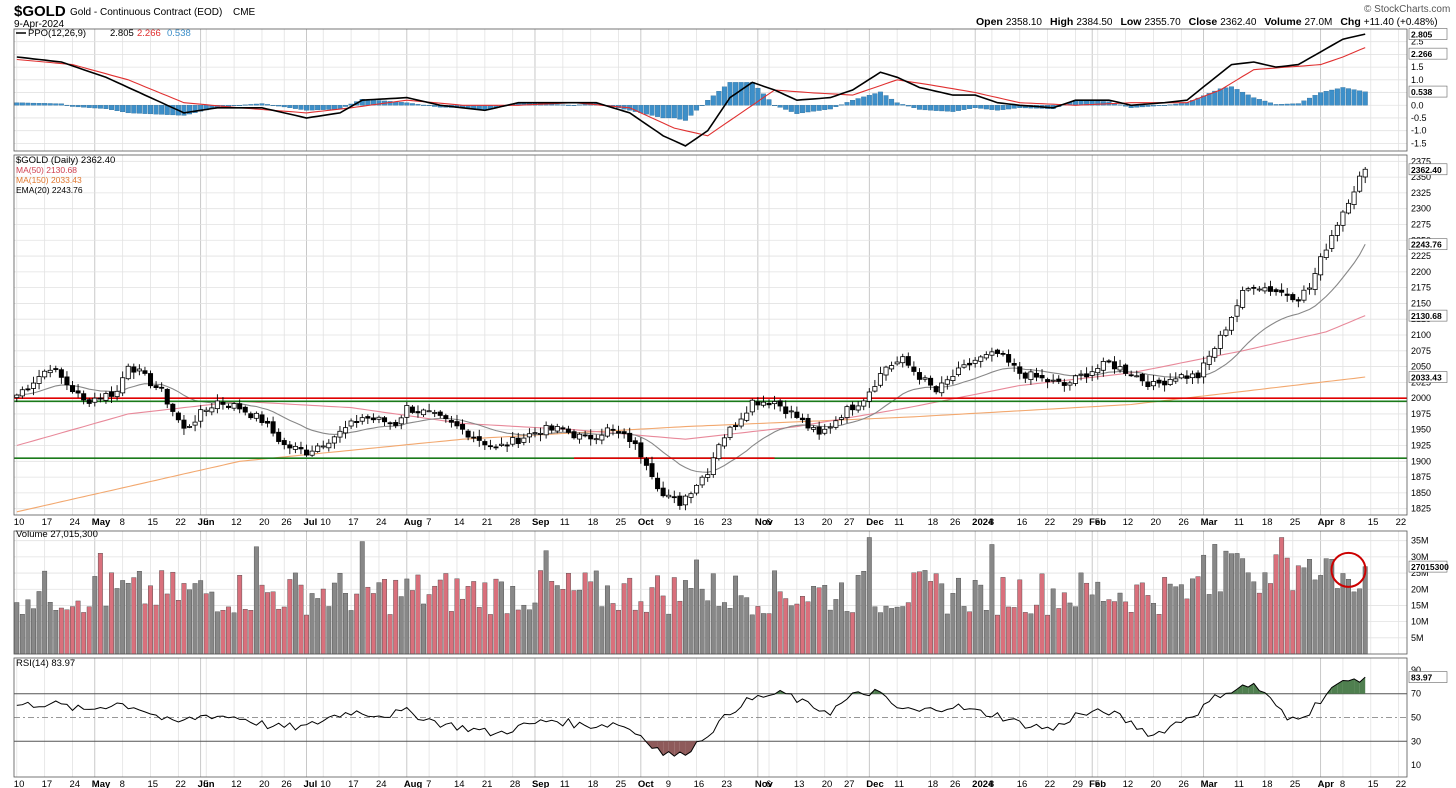 The image size is (1456, 788). Describe the element at coordinates (827, 783) in the screenshot. I see `x-tick-label: 20` at that location.